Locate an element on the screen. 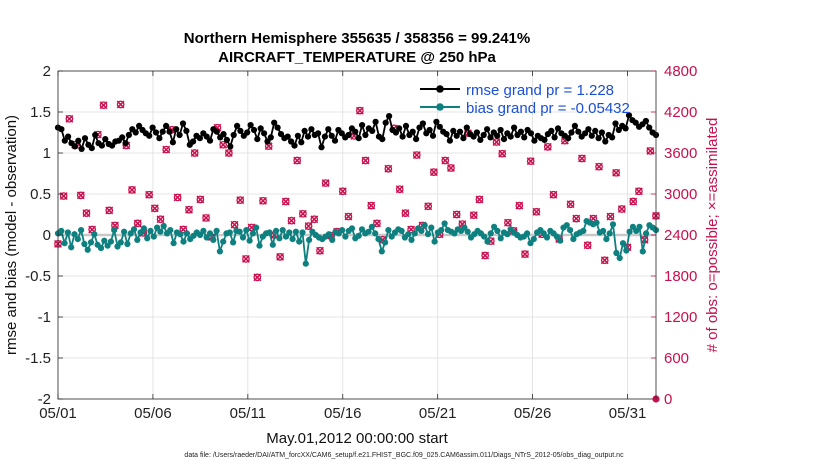  x-tick-label: 05/31 is located at coordinates (628, 413).